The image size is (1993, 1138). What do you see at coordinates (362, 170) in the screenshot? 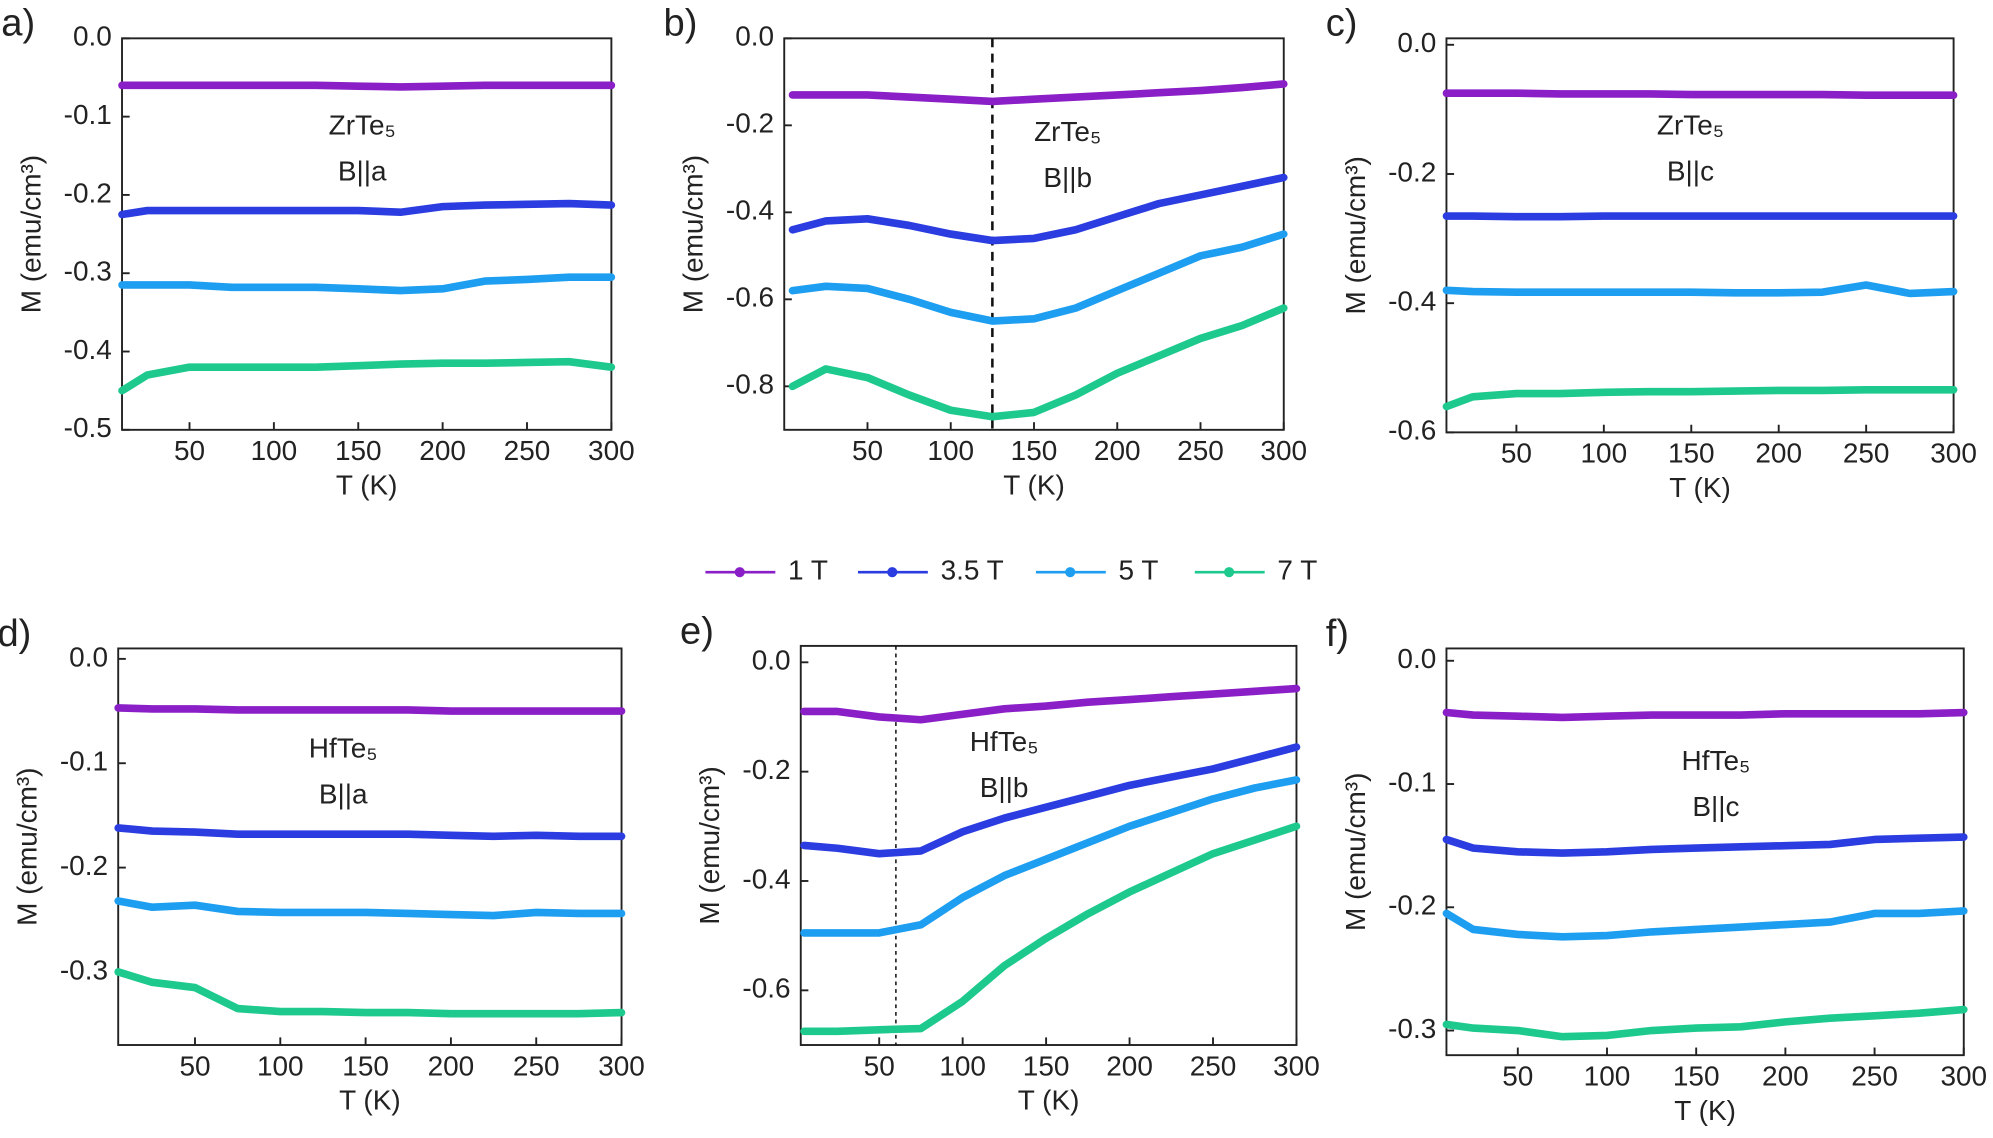
I see `annotation: B||a` at bounding box center [362, 170].